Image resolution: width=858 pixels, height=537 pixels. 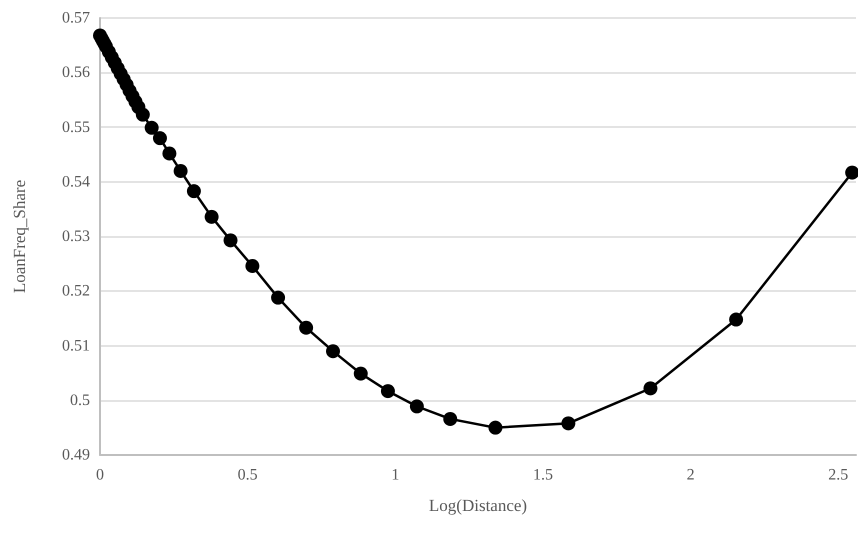 What do you see at coordinates (76, 345) in the screenshot?
I see `y-tick-label: 0.51` at bounding box center [76, 345].